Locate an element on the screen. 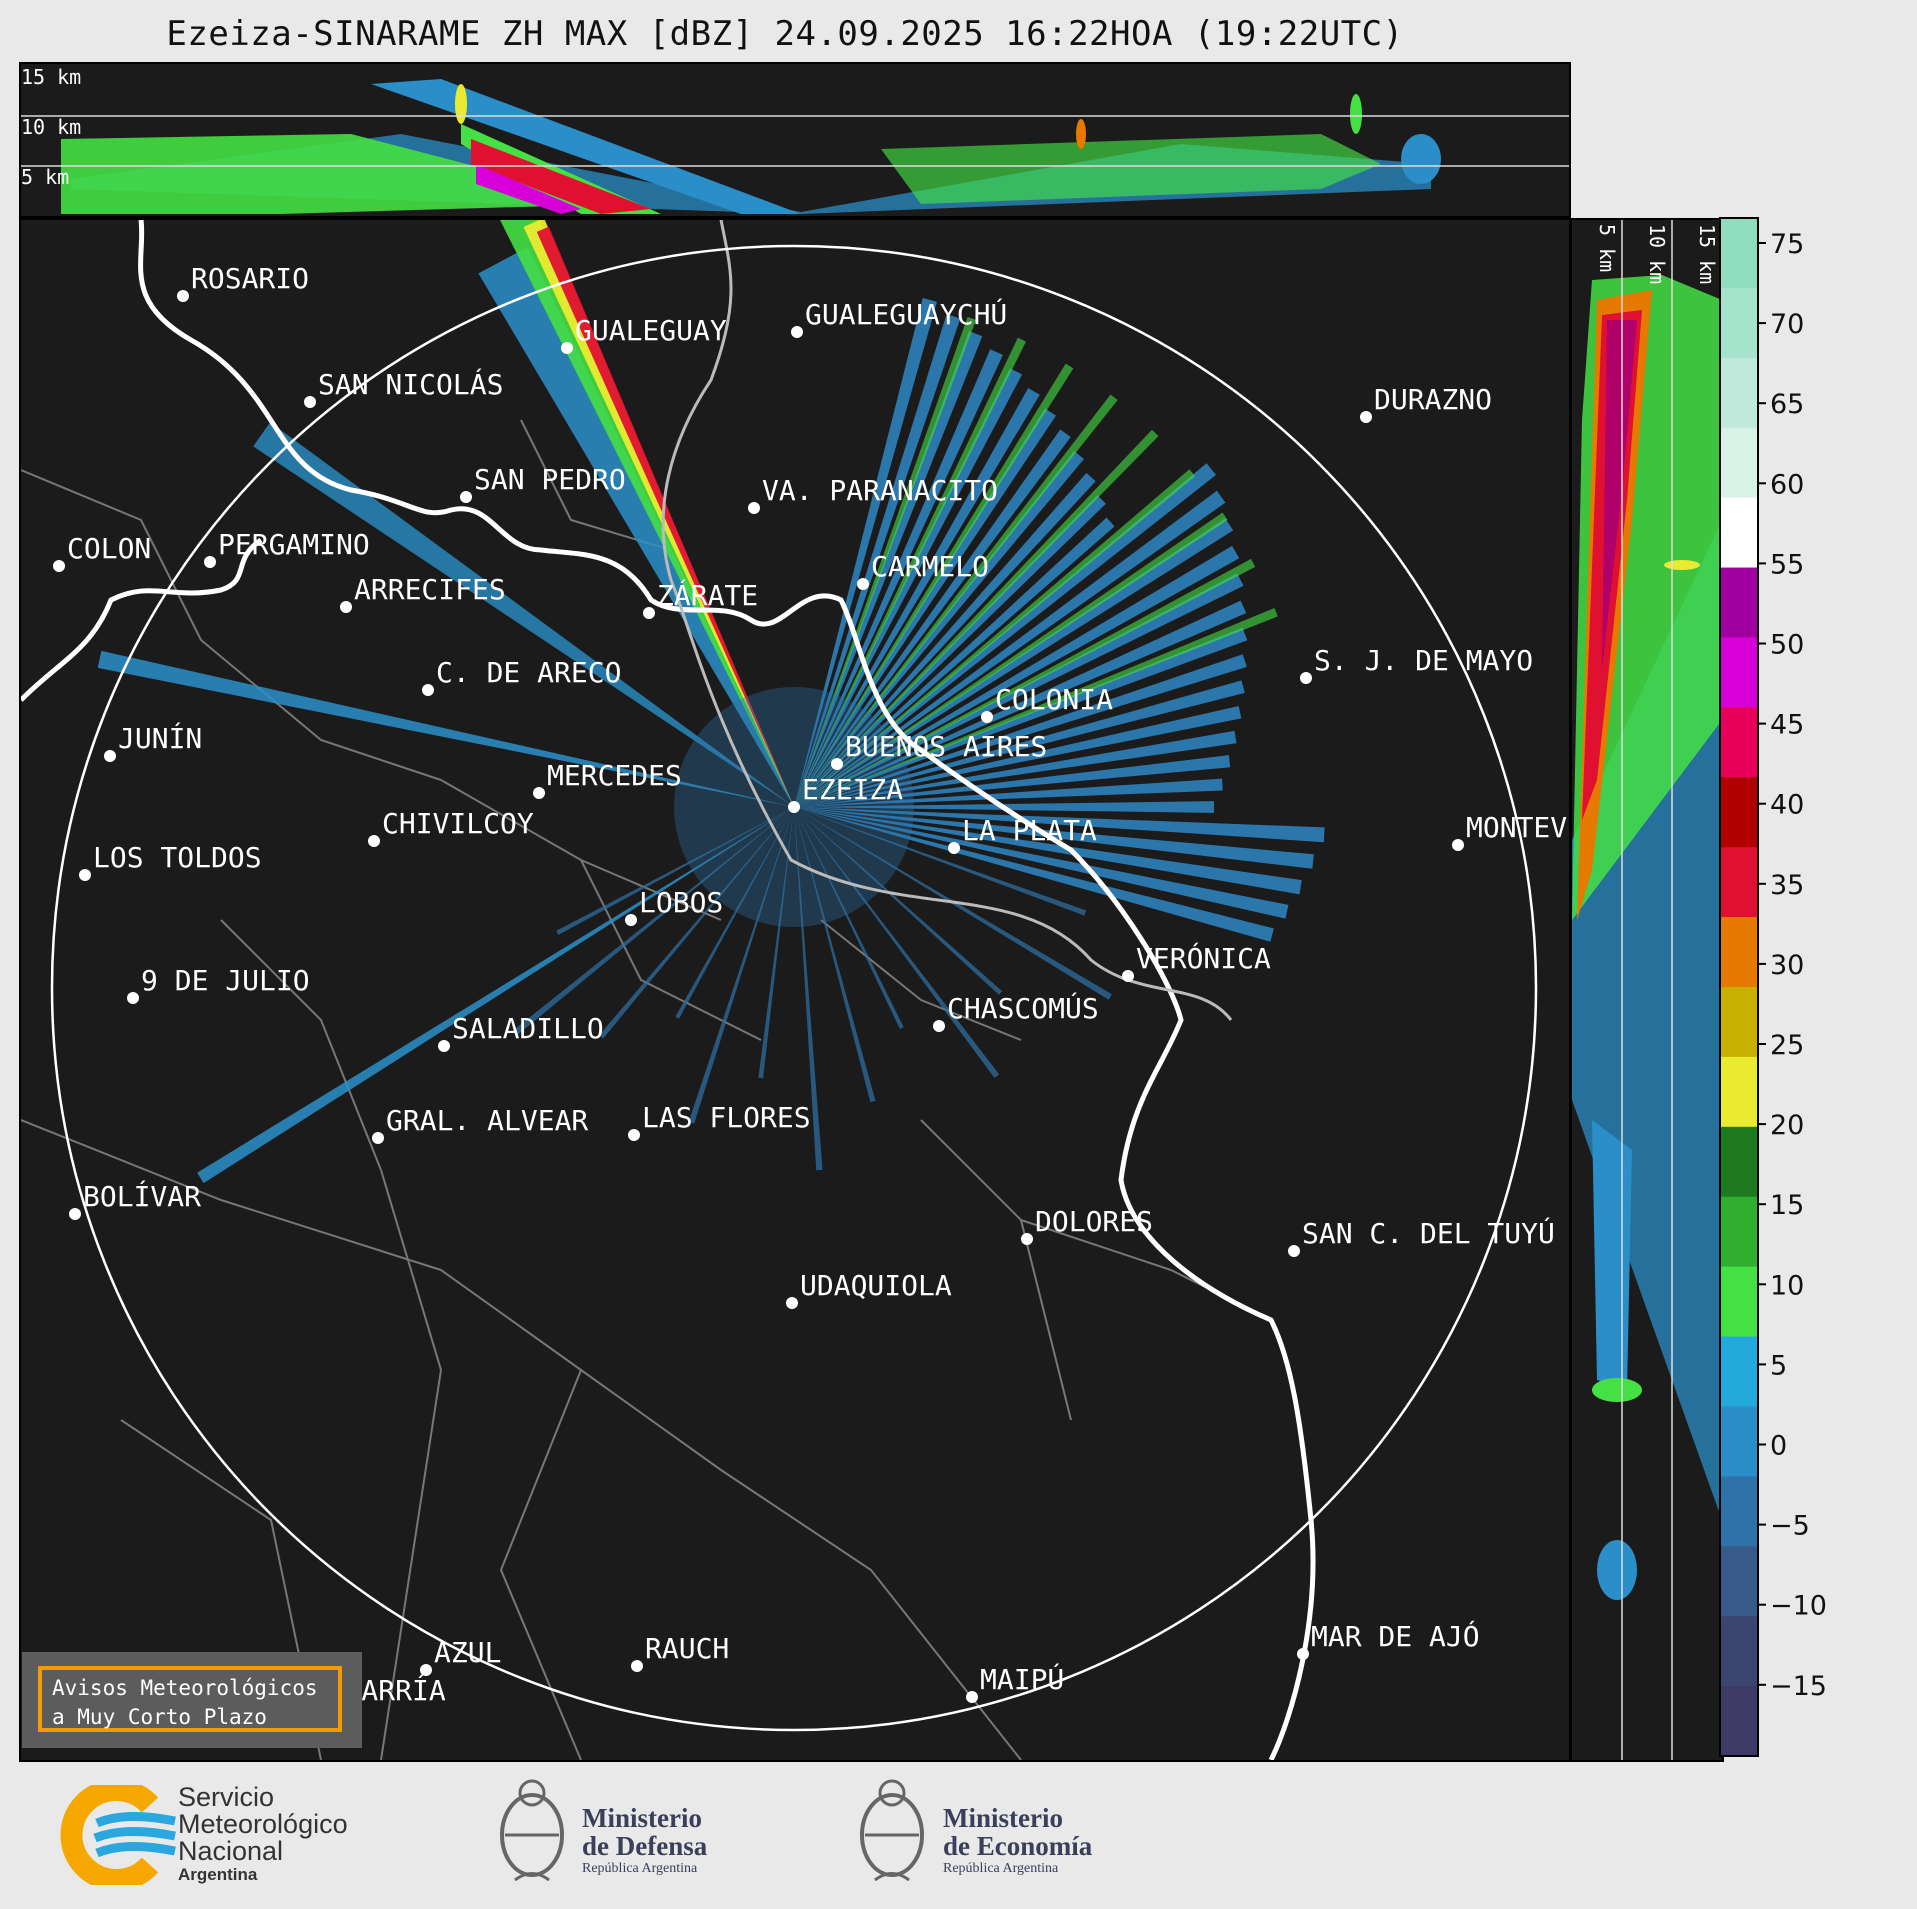 The height and width of the screenshot is (1909, 1917). colorbar-tick-label: −10 is located at coordinates (1798, 1606).